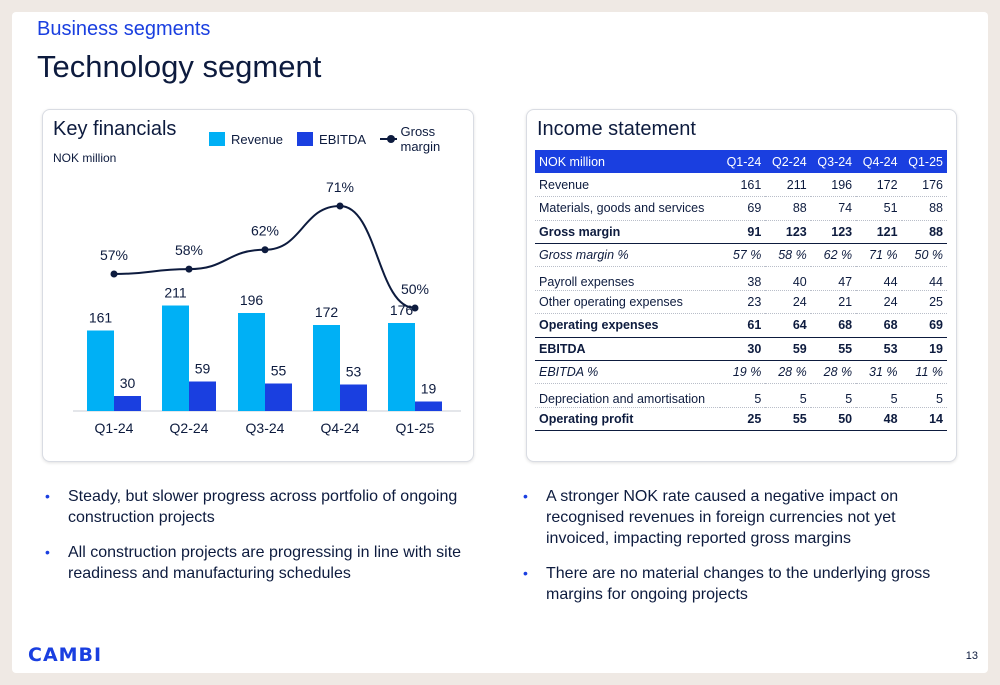  I want to click on gross-margin-data-label: 58%, so click(189, 250).